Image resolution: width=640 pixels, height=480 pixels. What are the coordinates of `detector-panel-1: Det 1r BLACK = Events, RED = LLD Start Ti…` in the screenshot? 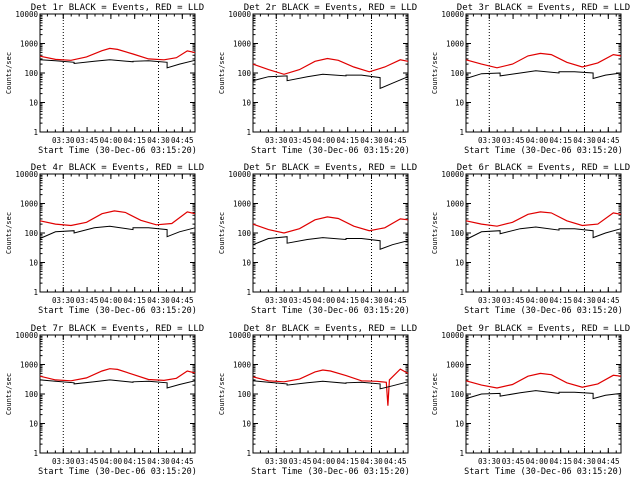 It's located at (104, 79).